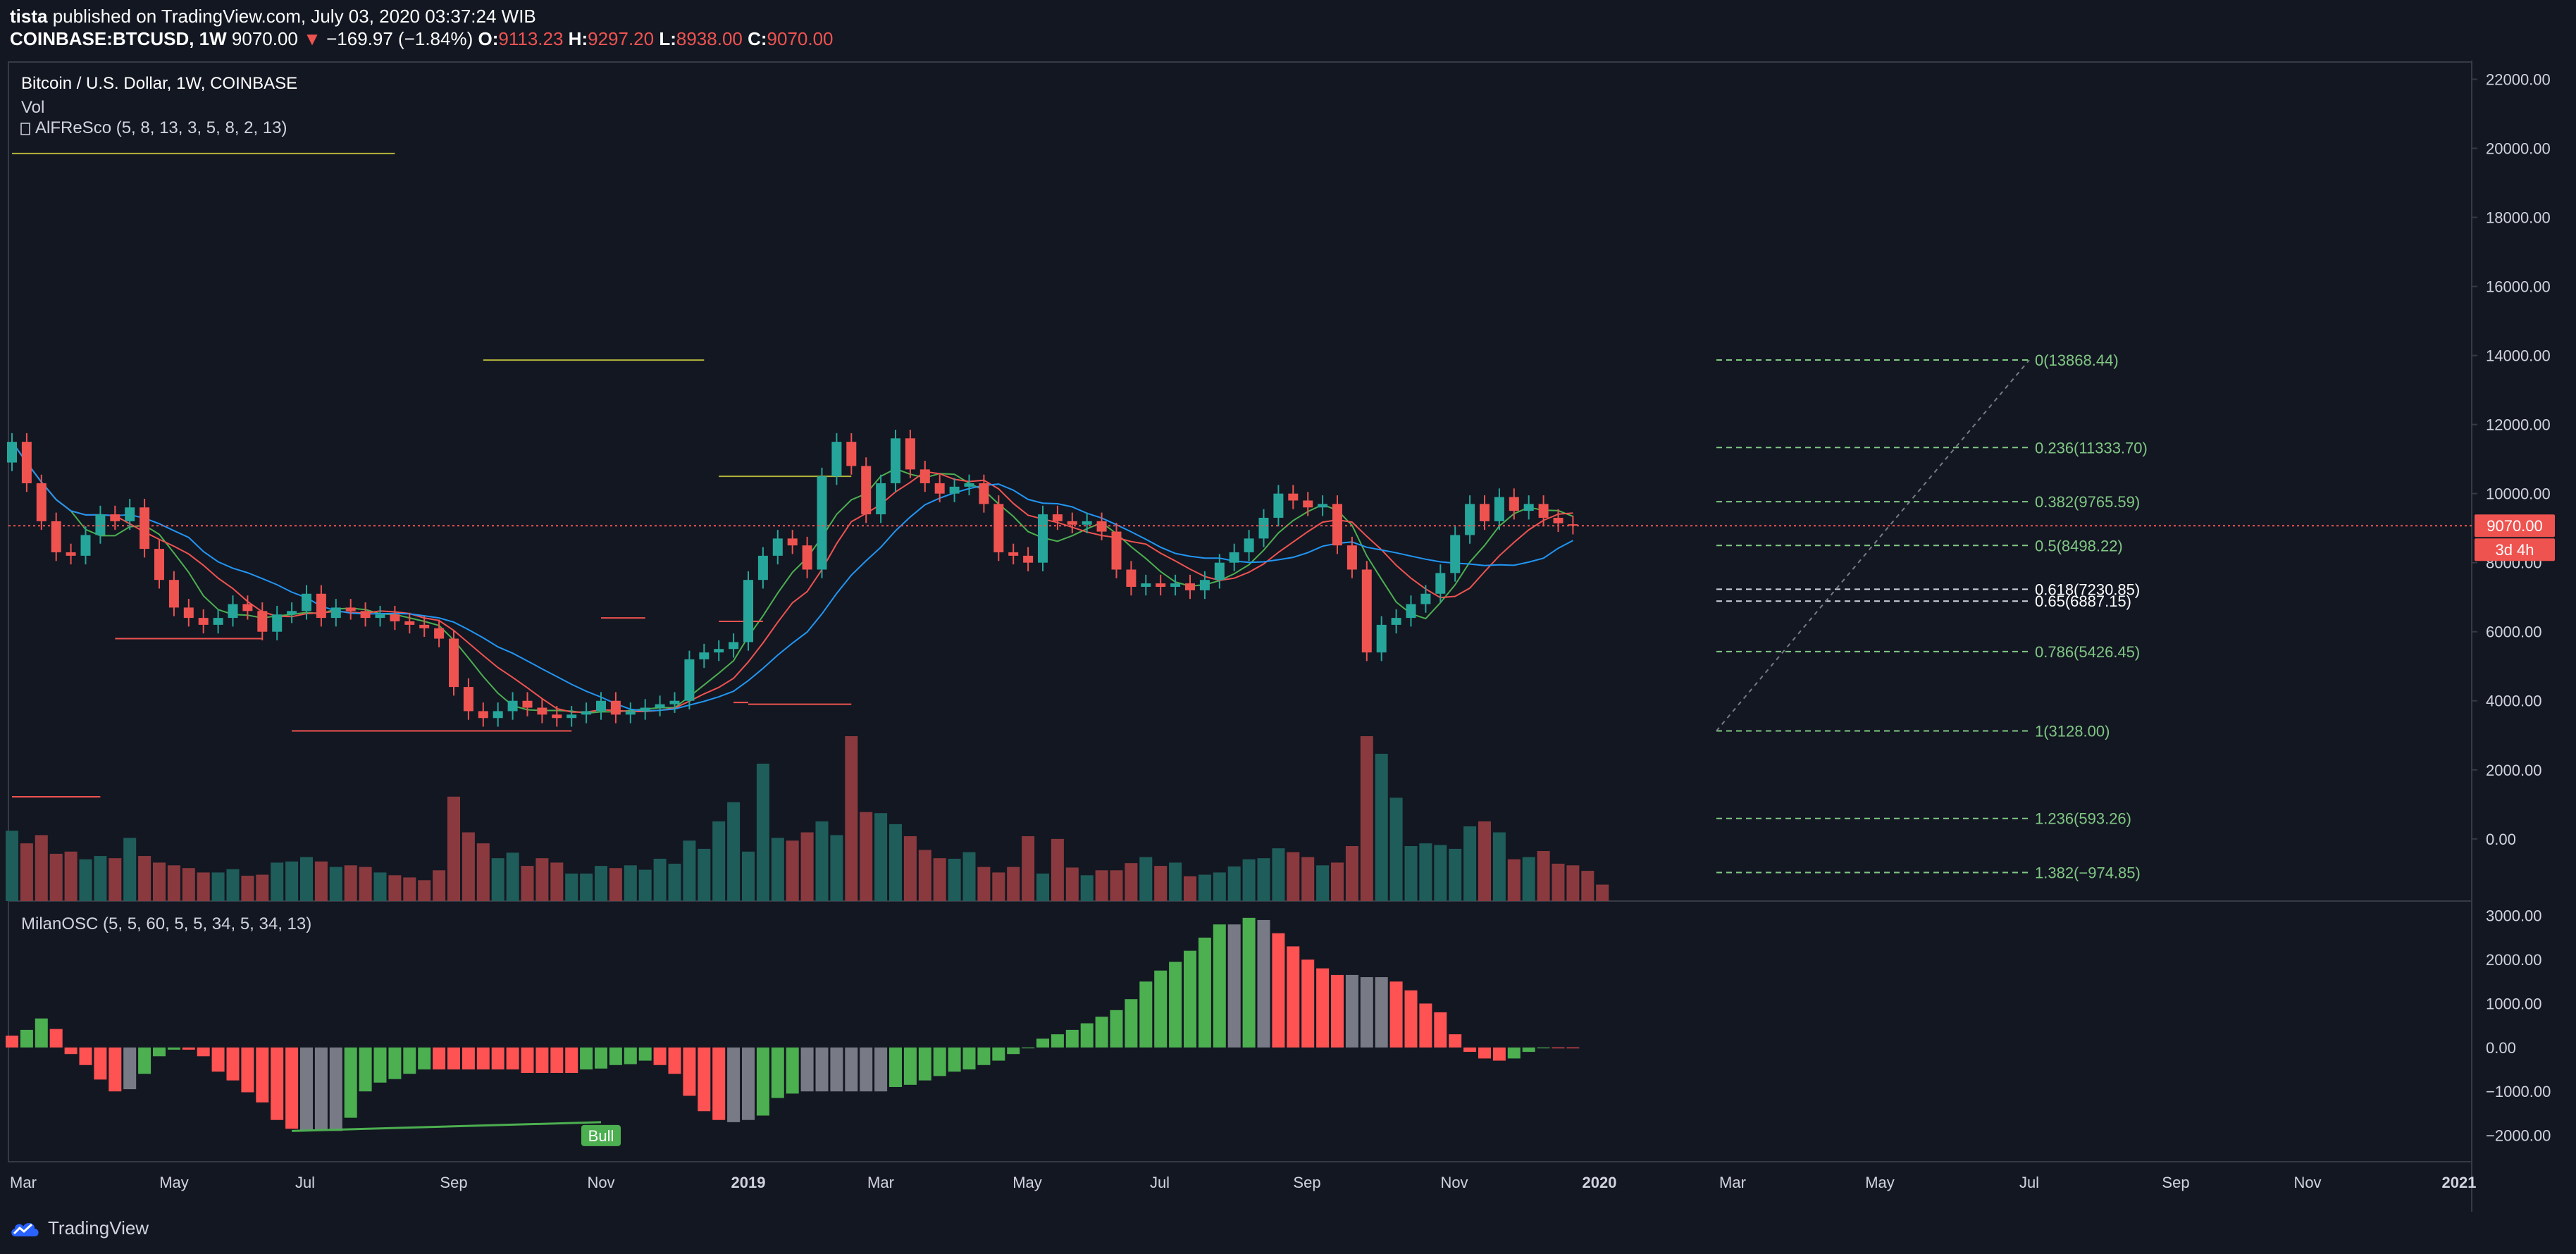  I want to click on price-change: −169.97 (−1.84%), so click(399, 38).